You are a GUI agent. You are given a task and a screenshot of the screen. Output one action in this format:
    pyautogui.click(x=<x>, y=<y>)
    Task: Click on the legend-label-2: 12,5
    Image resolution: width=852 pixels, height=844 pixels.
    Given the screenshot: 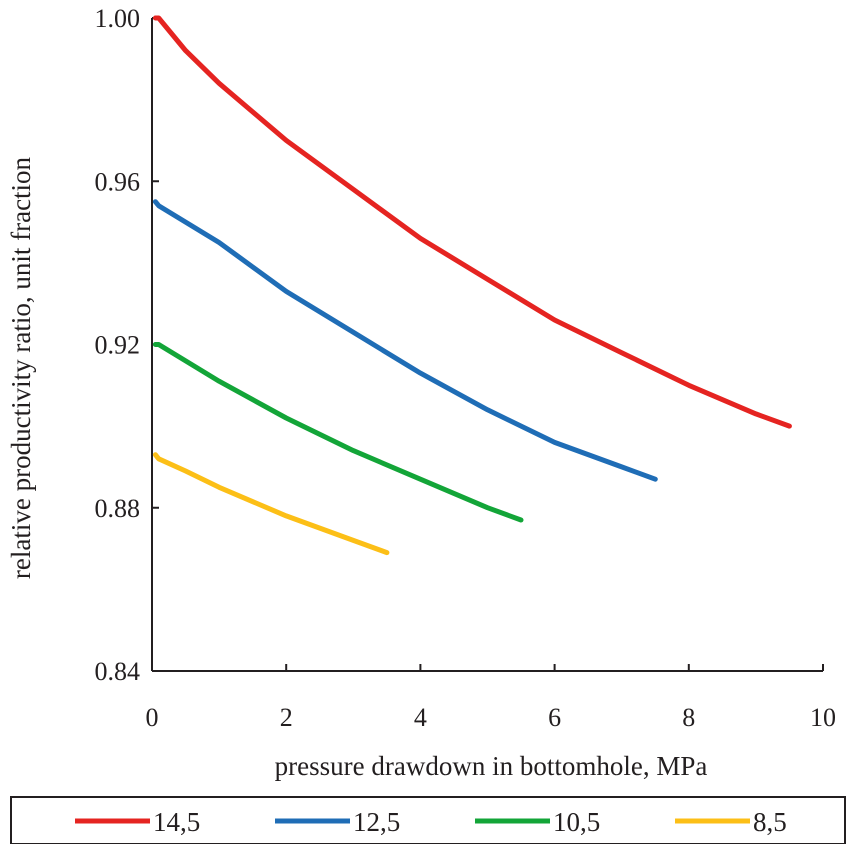 What is the action you would take?
    pyautogui.click(x=376, y=822)
    